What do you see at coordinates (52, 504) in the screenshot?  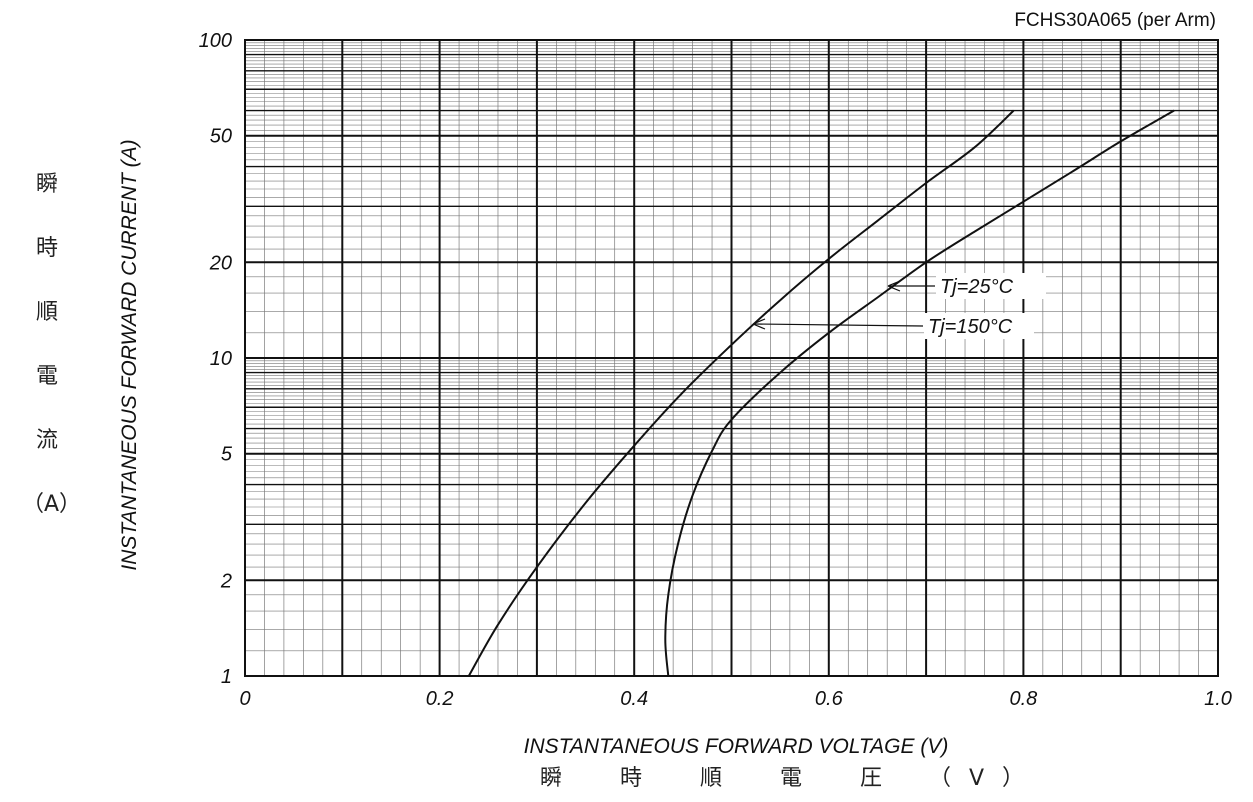 I see `y-axis-label-jp-char: （A）` at bounding box center [52, 504].